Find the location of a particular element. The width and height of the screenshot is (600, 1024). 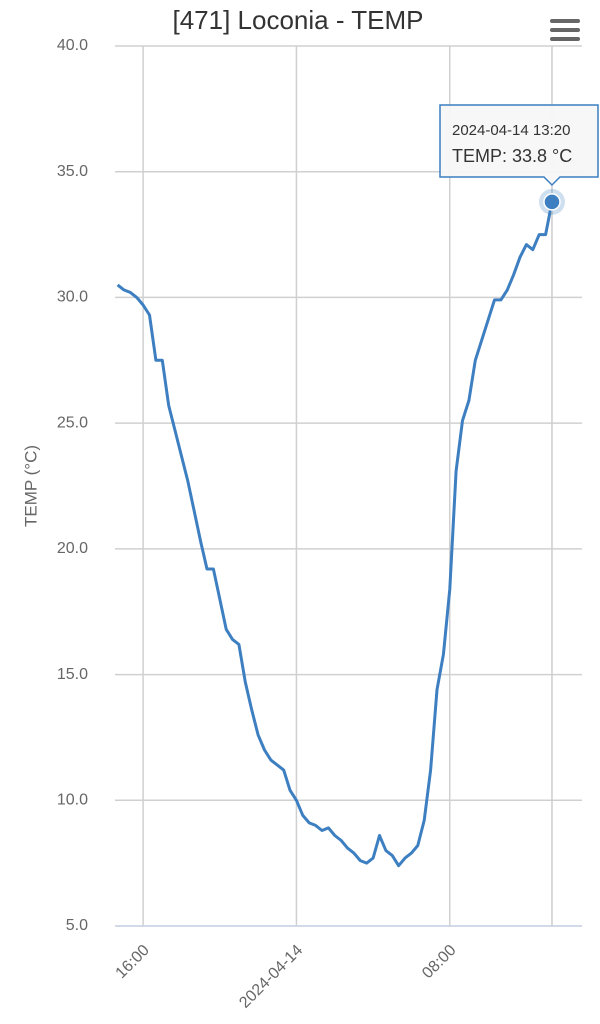

y-tick-label: 5.0 is located at coordinates (77, 925).